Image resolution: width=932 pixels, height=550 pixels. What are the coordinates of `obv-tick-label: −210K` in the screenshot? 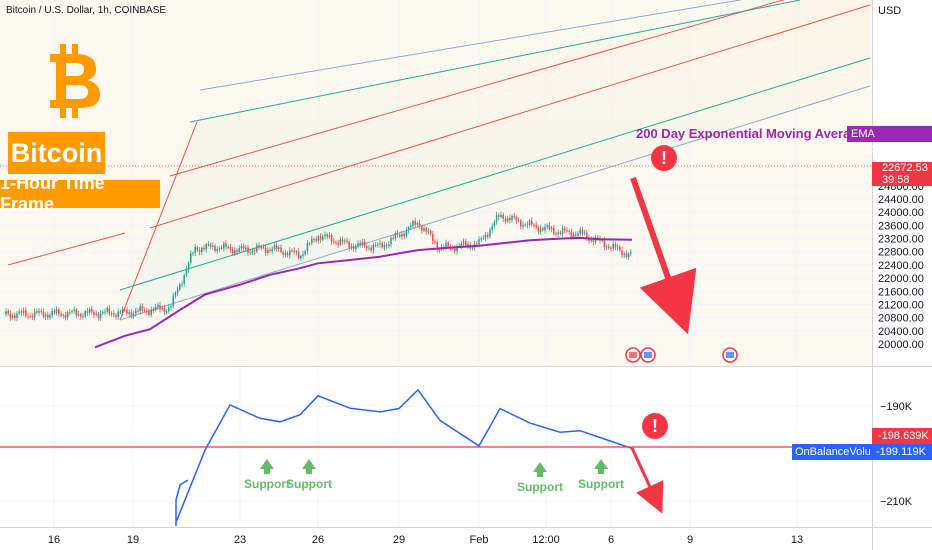 It's located at (896, 502).